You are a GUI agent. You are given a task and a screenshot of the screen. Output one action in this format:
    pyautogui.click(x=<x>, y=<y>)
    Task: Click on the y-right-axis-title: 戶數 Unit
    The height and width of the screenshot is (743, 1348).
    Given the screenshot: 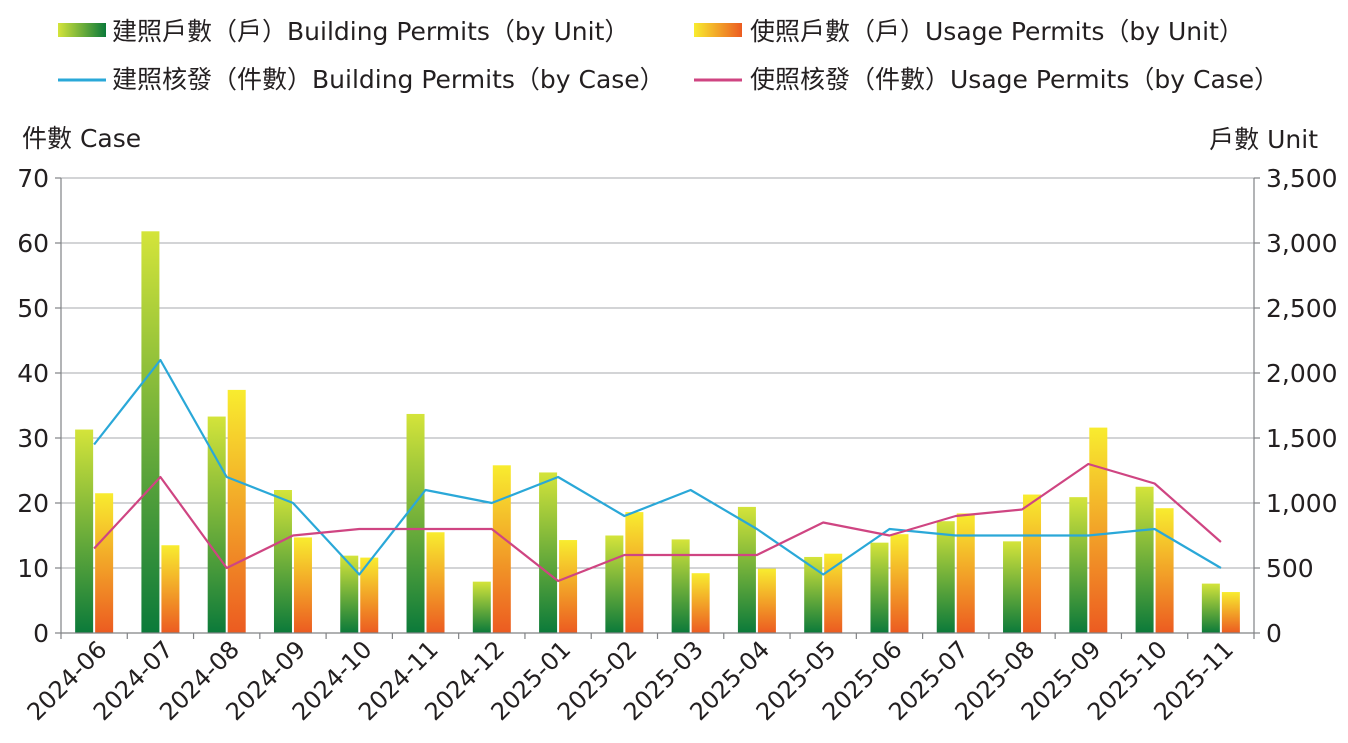 What is the action you would take?
    pyautogui.click(x=1263, y=139)
    